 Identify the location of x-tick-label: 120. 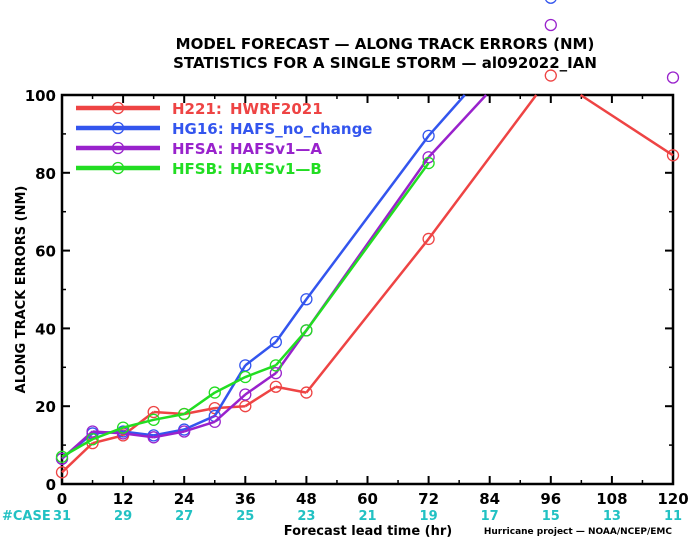
(672, 499).